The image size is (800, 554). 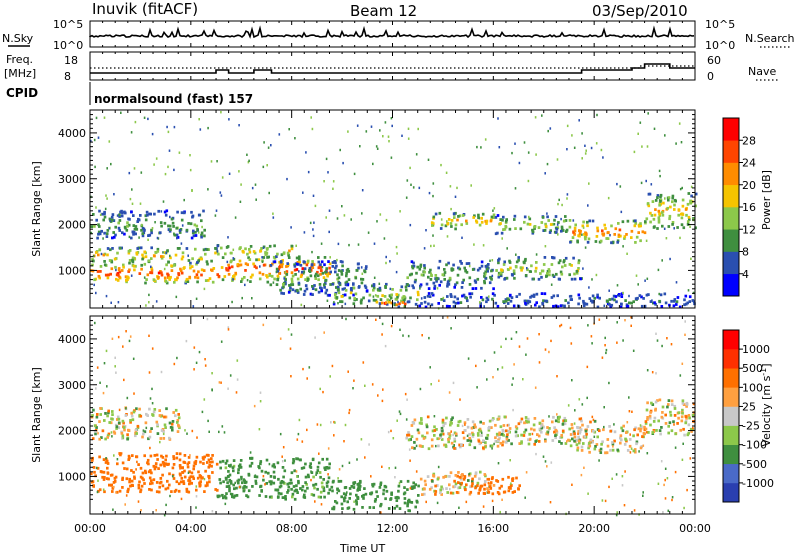 I want to click on colorbar-tick-label: 24, so click(x=749, y=163).